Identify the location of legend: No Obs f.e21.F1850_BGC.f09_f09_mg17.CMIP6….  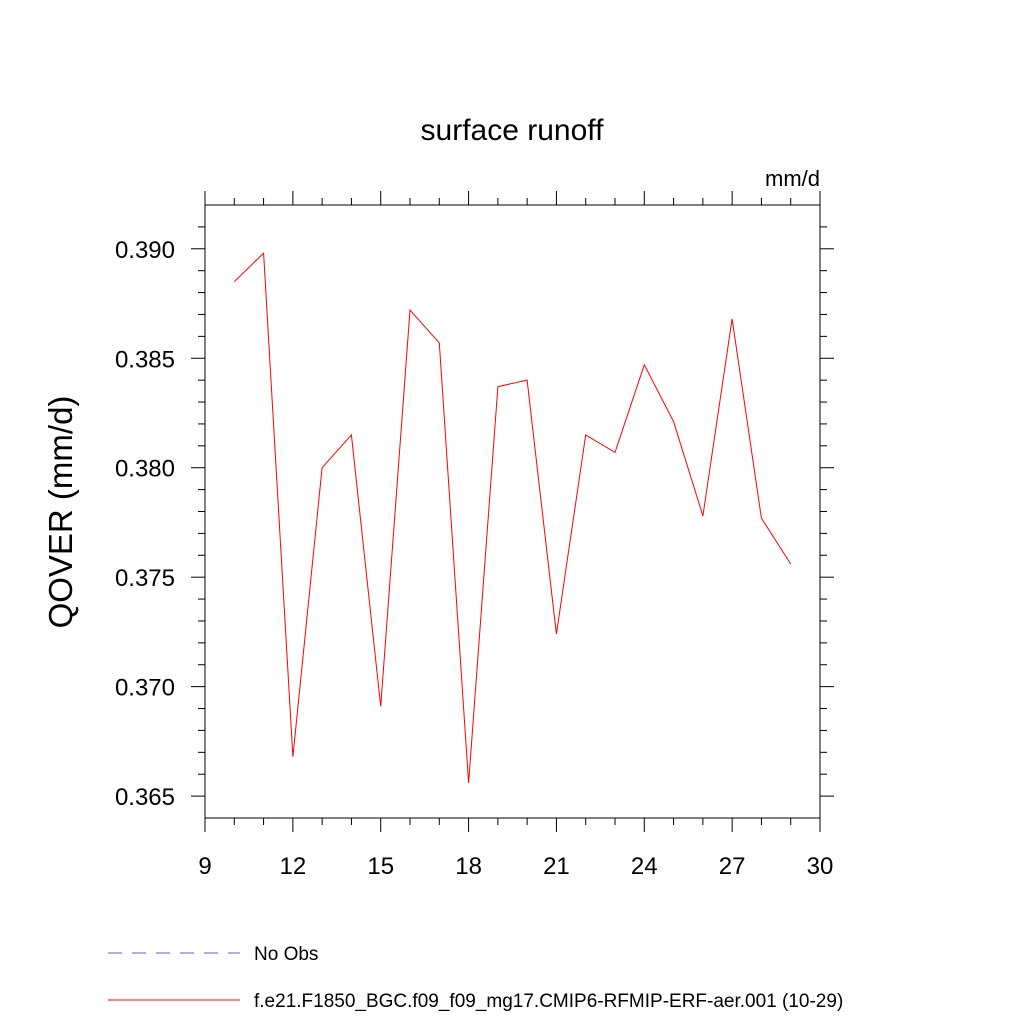
(475, 978).